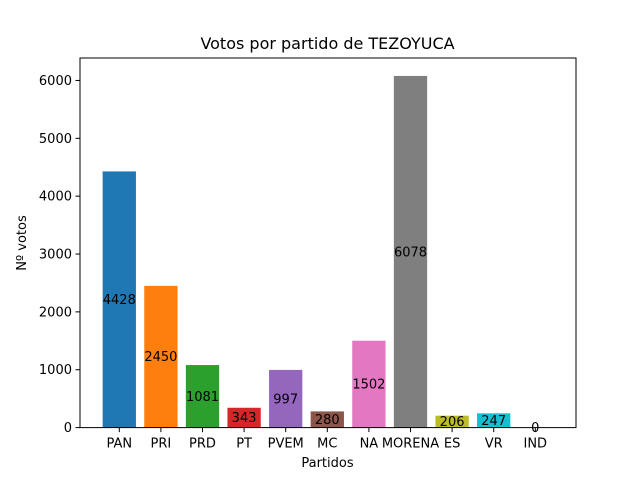 The height and width of the screenshot is (480, 640). I want to click on x-tick-label-pt: PT, so click(244, 444).